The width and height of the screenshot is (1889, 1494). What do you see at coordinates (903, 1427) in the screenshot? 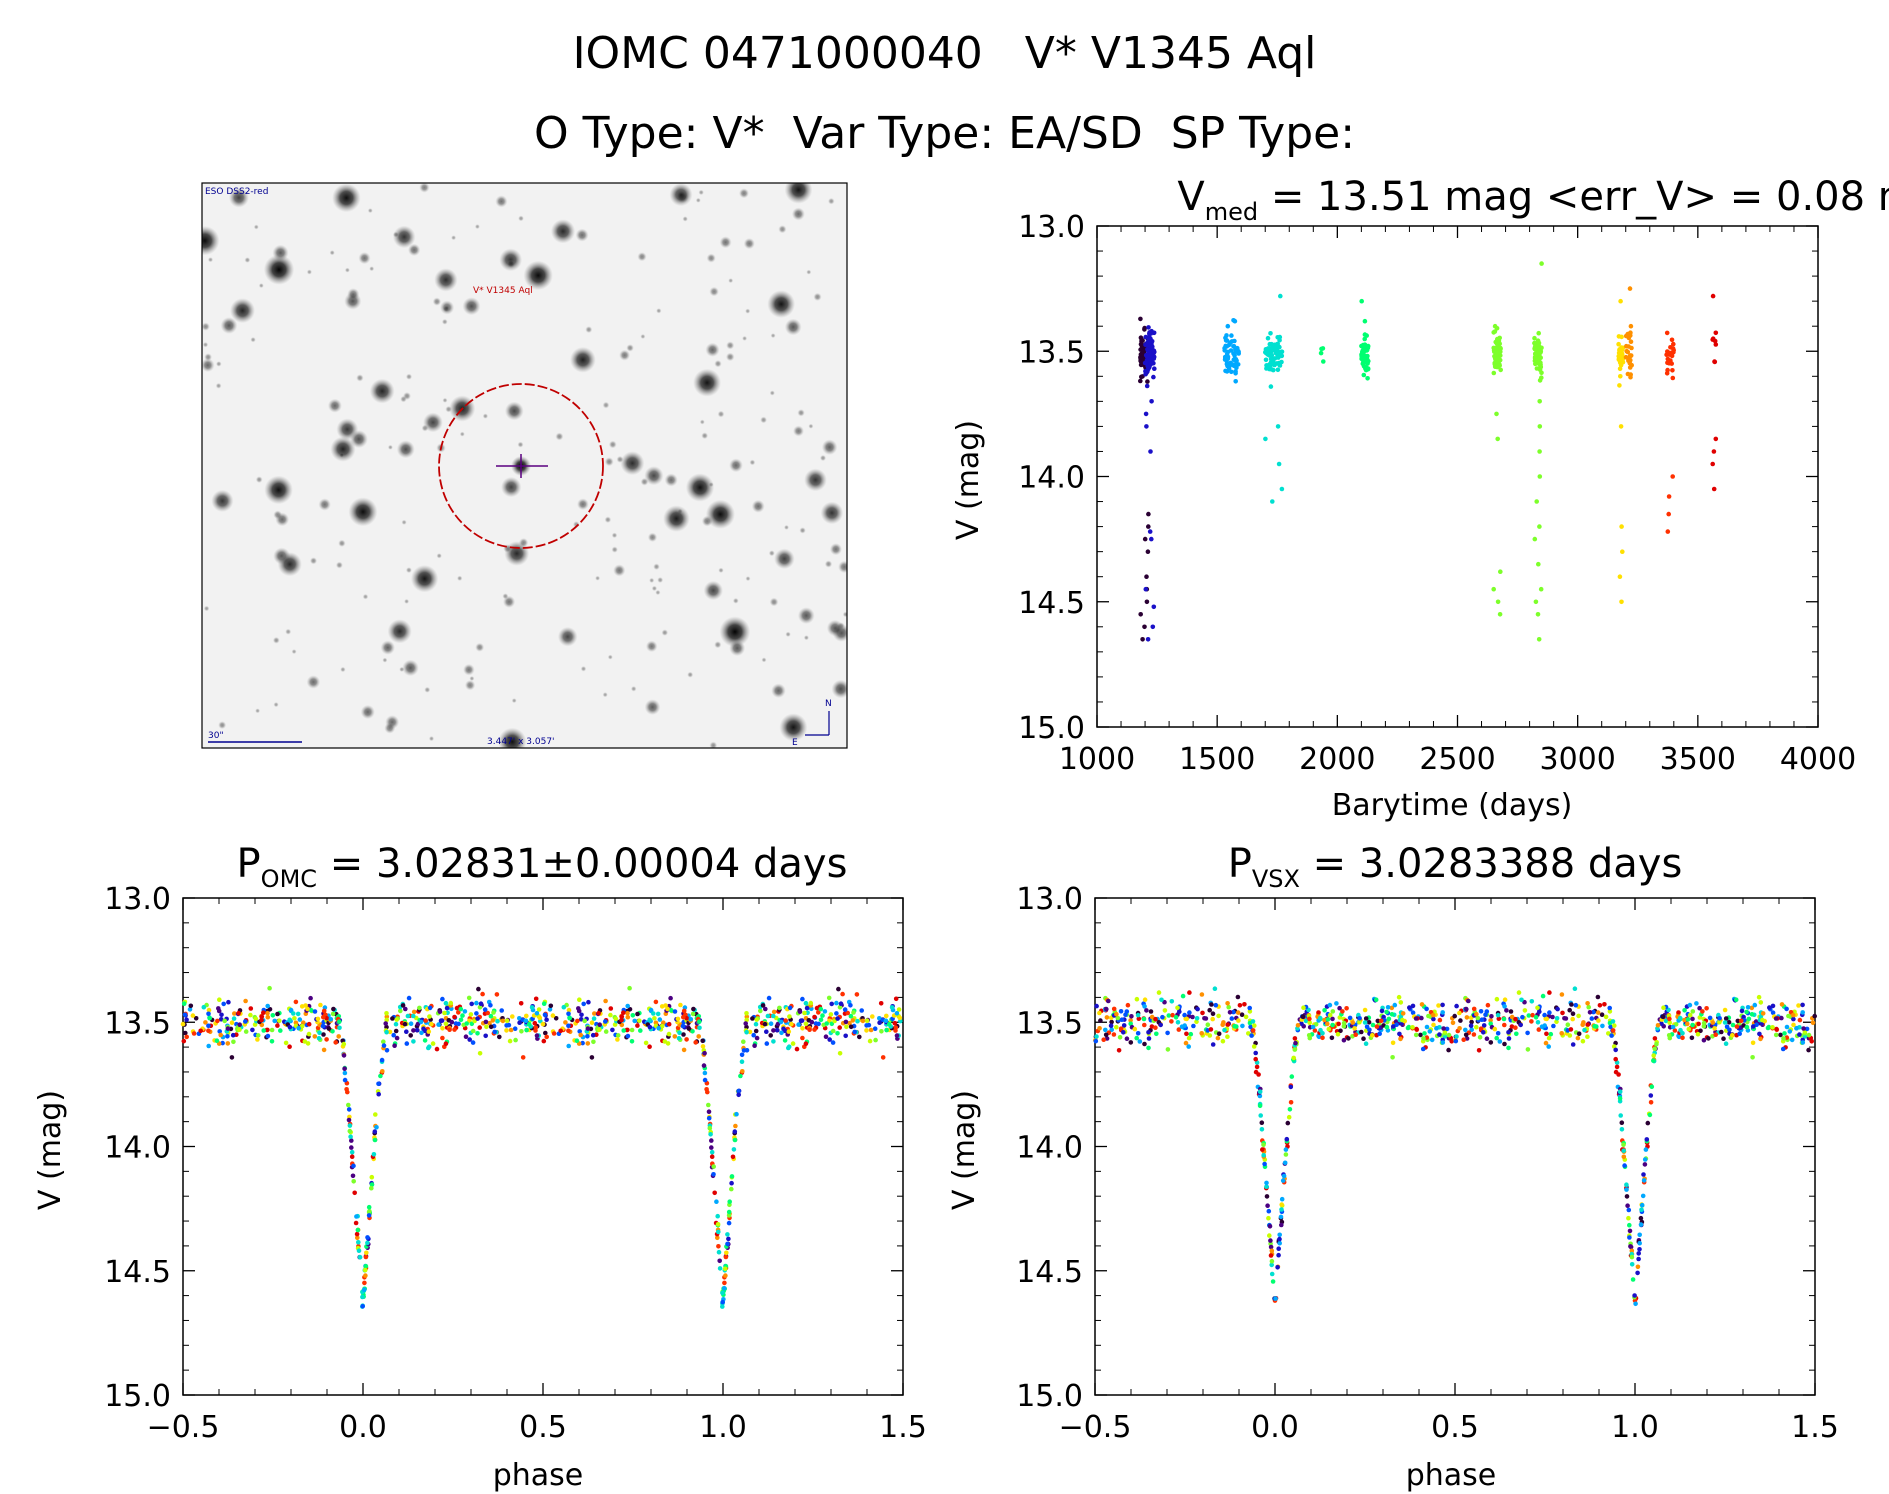
I see `phase-omc-xtick-label: 1.5` at bounding box center [903, 1427].